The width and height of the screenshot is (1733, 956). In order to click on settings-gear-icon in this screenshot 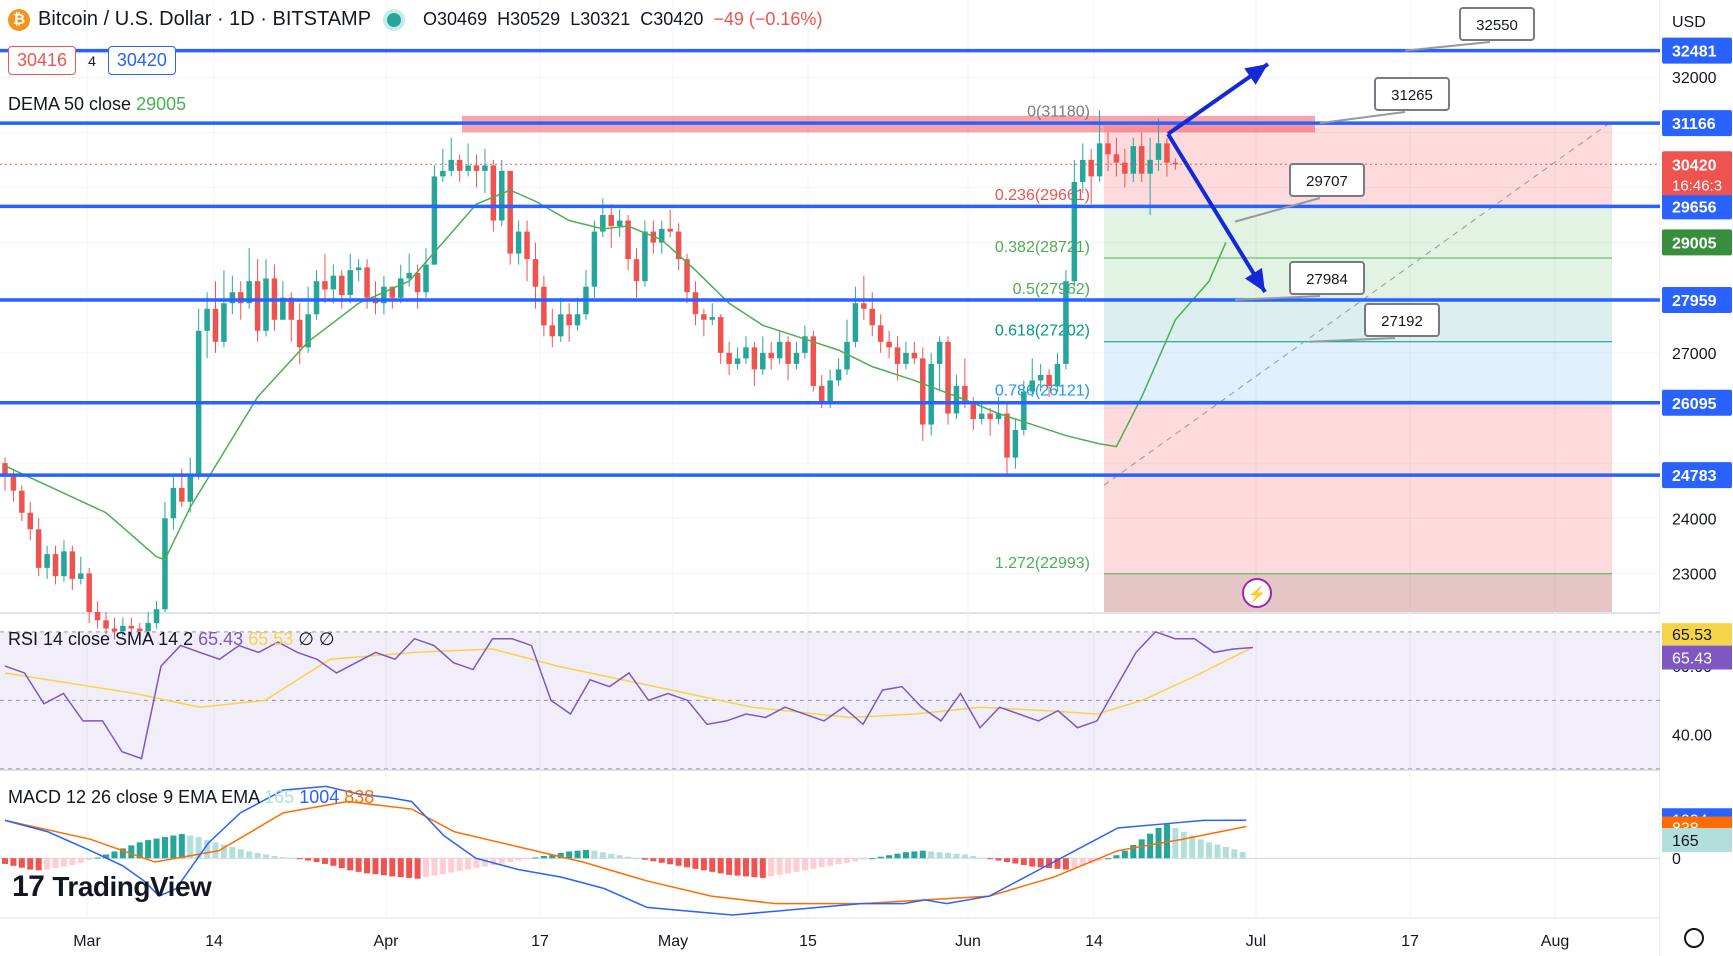, I will do `click(1694, 938)`.